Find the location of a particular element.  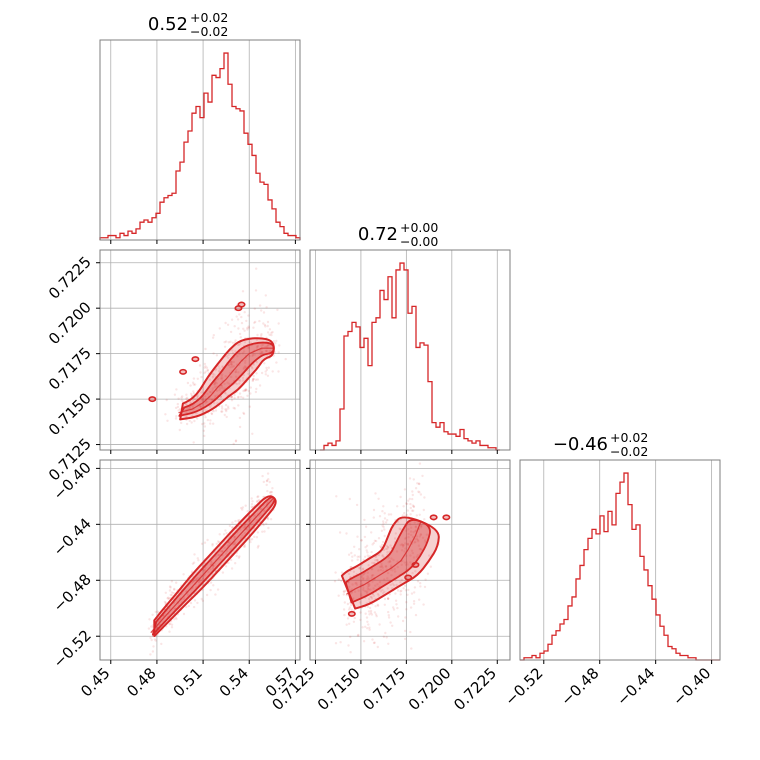

title-err-minus: −0.02 is located at coordinates (209, 31).